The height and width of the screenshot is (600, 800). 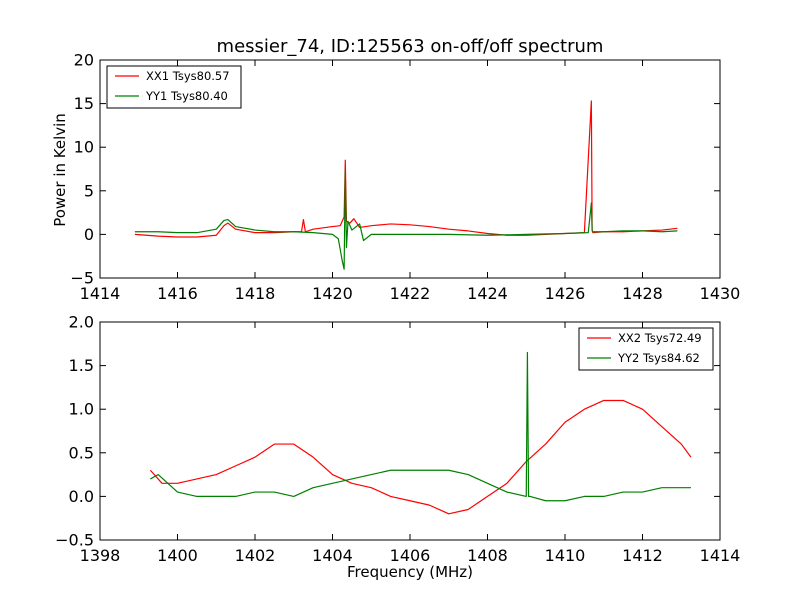 I want to click on top-x-tick-label: 1430, so click(x=720, y=293).